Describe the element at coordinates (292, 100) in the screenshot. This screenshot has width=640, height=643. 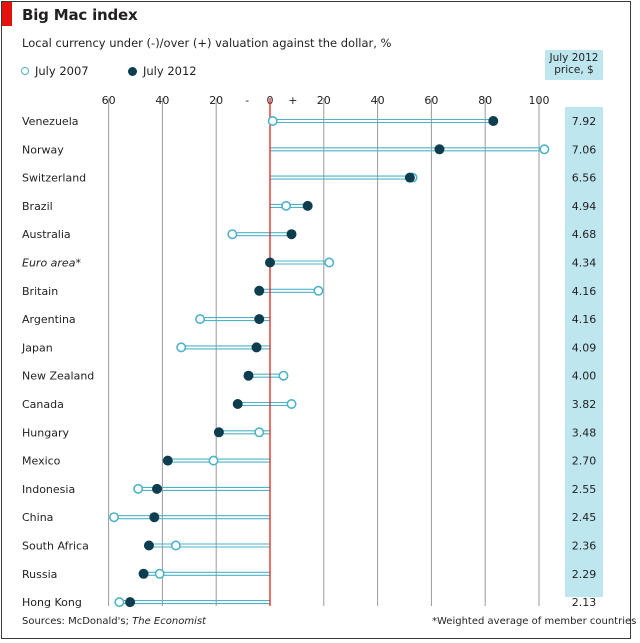
I see `x-tick-label: +` at that location.